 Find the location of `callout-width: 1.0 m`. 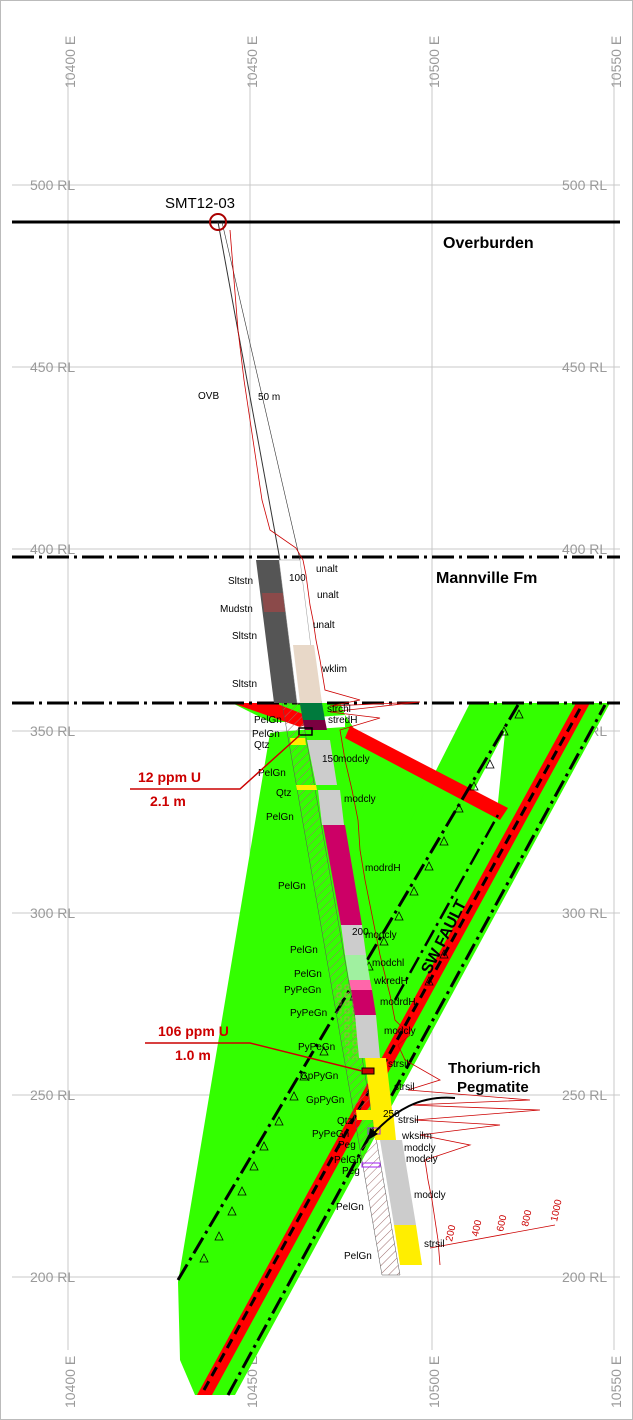

callout-width: 1.0 m is located at coordinates (193, 1055).